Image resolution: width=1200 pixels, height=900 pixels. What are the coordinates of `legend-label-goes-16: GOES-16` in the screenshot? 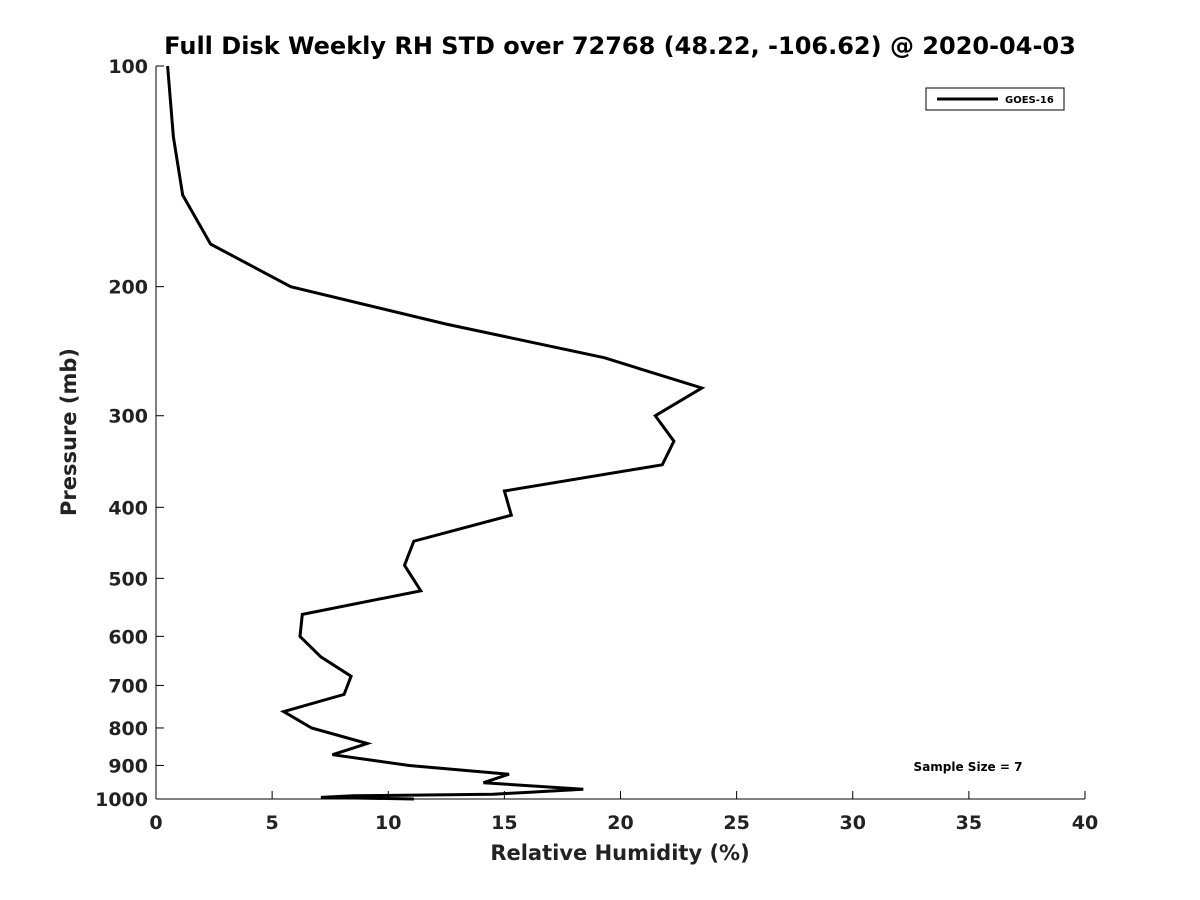 It's located at (1029, 100).